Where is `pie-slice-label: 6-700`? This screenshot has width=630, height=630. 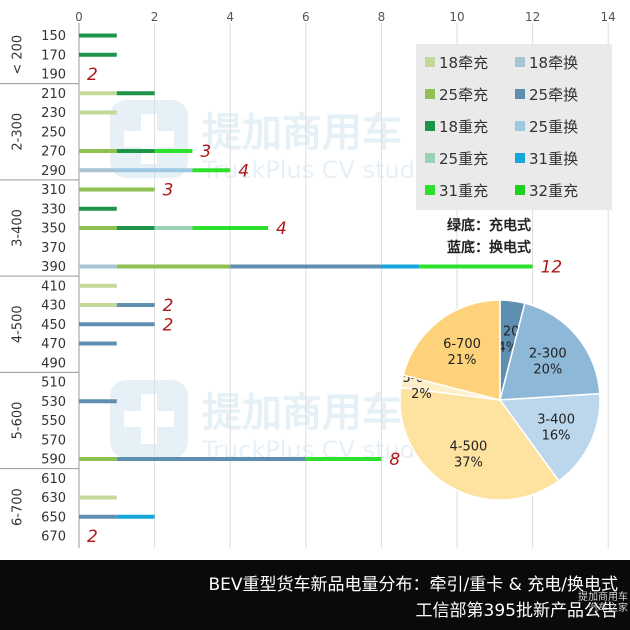
pie-slice-label: 6-700 is located at coordinates (462, 344).